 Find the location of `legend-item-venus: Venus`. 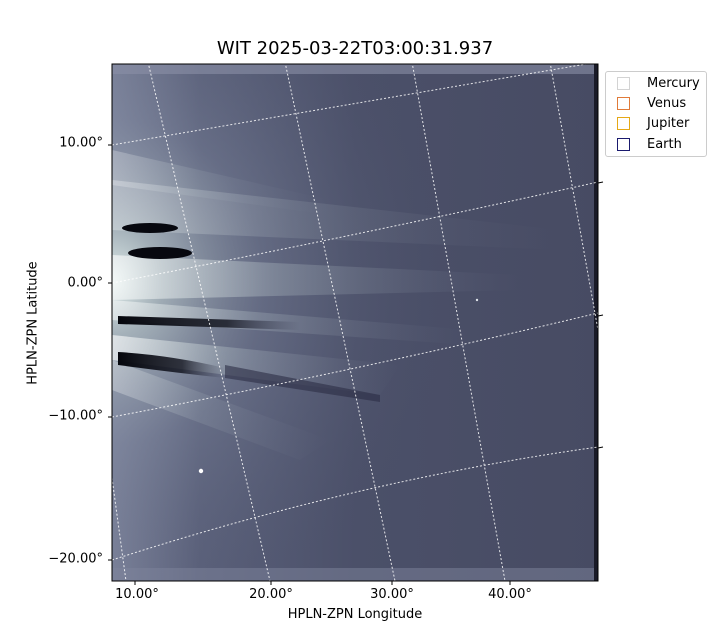

legend-item-venus: Venus is located at coordinates (651, 103).